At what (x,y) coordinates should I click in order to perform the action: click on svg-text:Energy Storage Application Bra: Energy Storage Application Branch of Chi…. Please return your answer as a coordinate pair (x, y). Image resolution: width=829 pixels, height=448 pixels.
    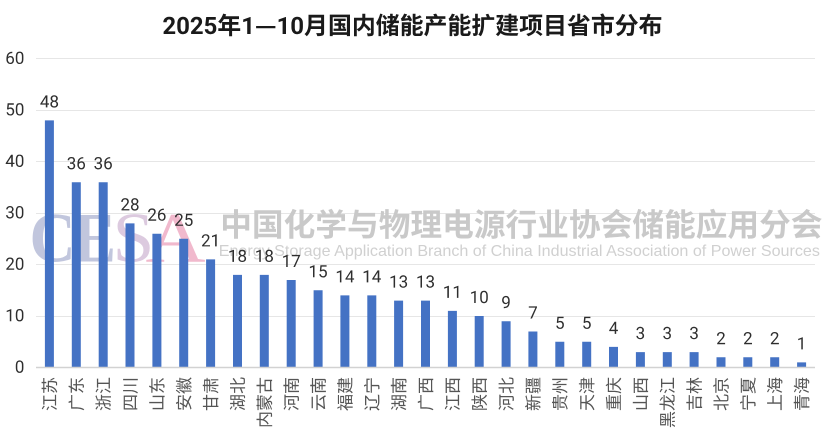
    Looking at the image, I should click on (519, 251).